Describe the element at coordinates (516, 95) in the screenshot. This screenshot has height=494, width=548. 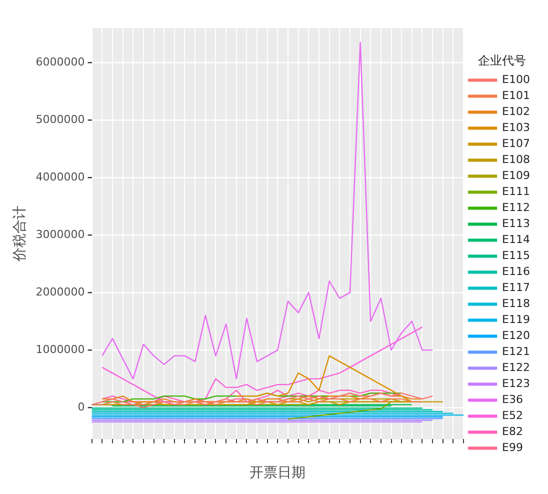
I see `legend-label: E101` at that location.